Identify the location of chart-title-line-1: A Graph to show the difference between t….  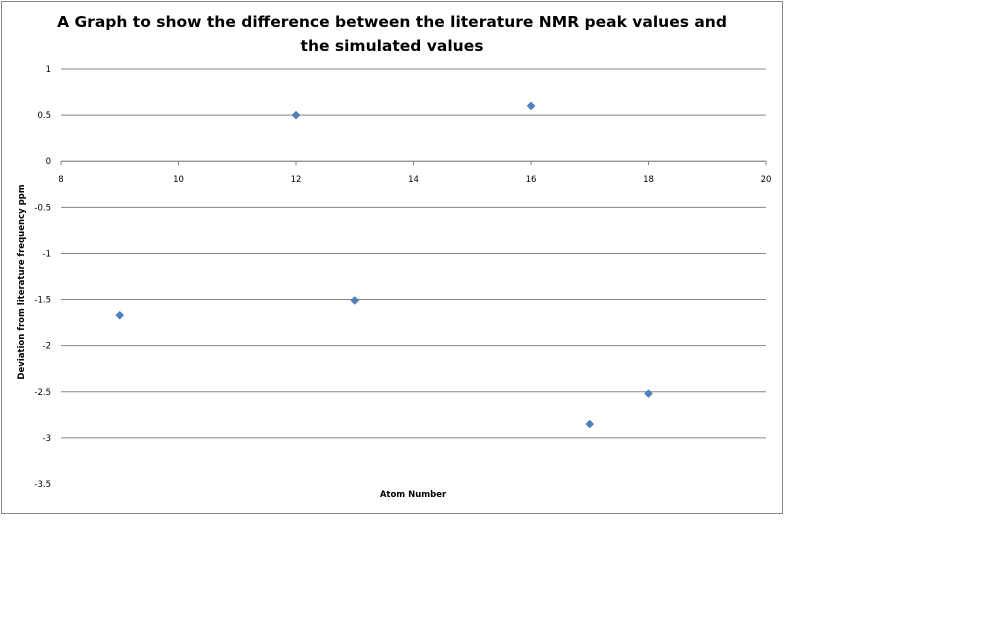
(392, 22).